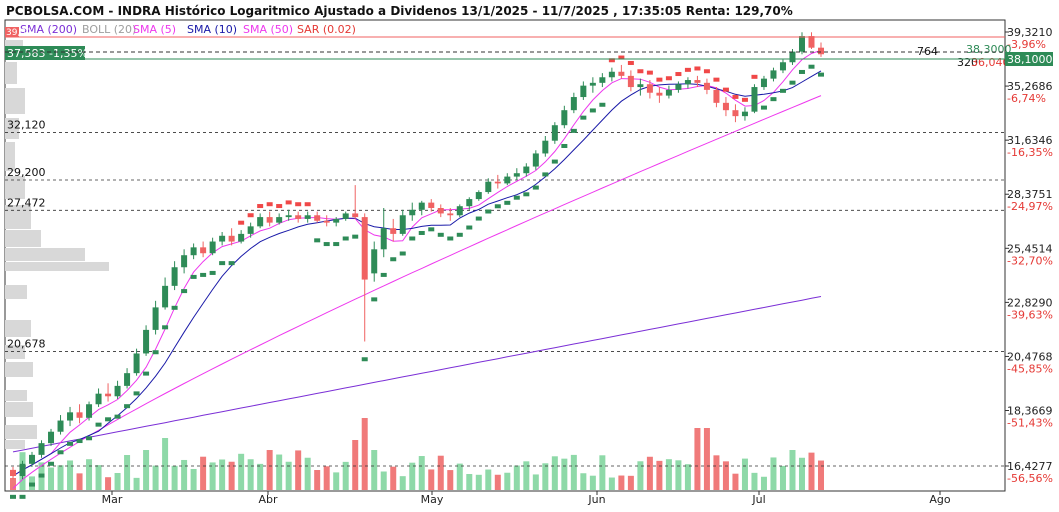 This screenshot has height=512, width=1059. I want to click on price-tick-pct: -45,85%, so click(1030, 368).